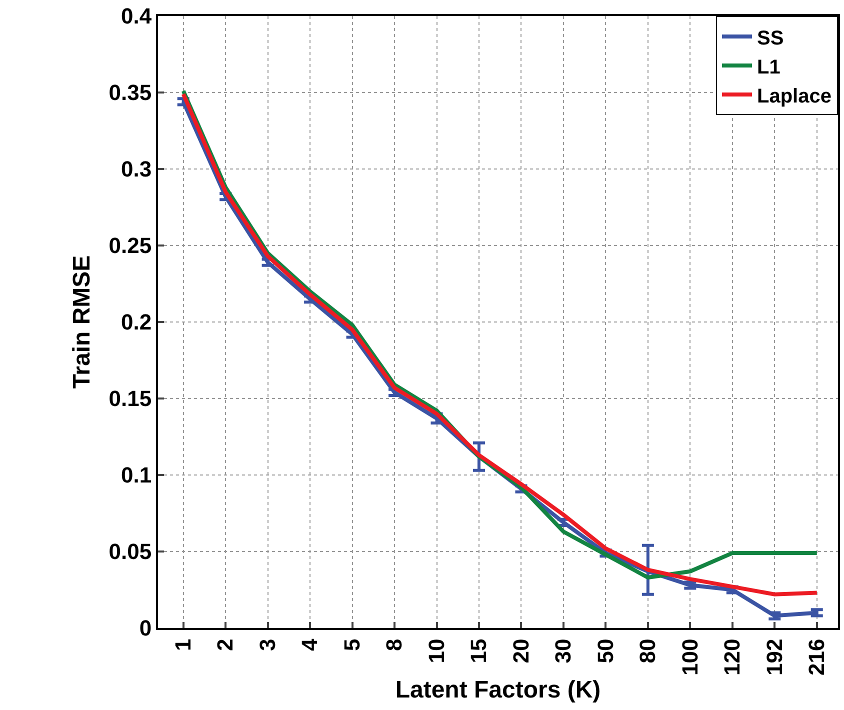 This screenshot has width=844, height=710. I want to click on x-axis-title: Latent Factors (K), so click(498, 690).